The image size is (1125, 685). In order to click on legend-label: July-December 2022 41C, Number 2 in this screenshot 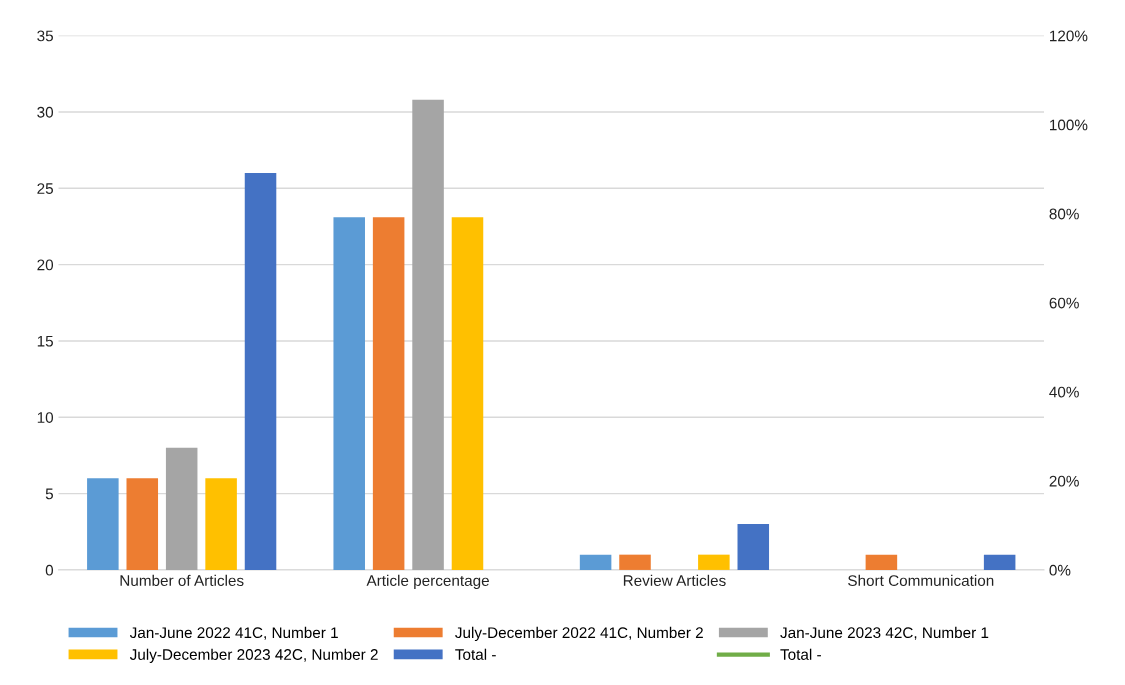, I will do `click(579, 634)`.